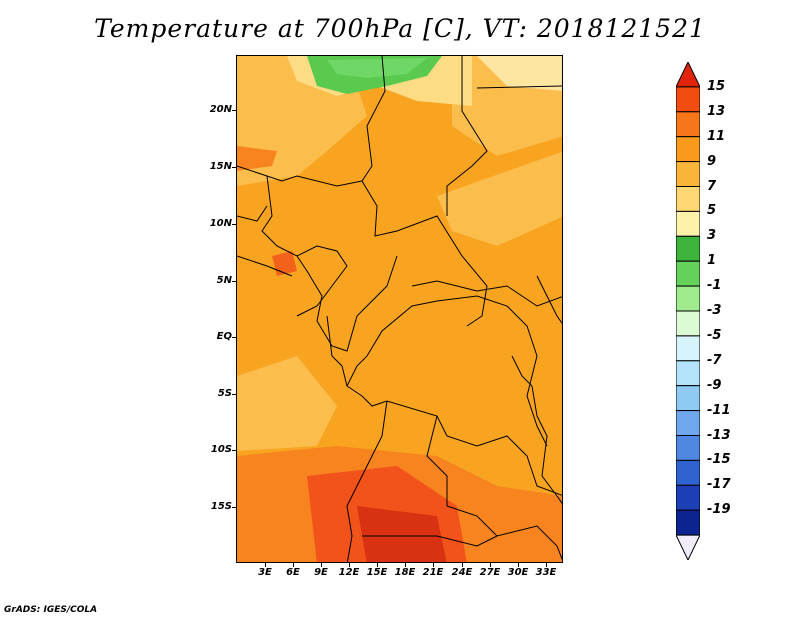 The image size is (800, 618). I want to click on lat-label-5s: 5S, so click(224, 393).